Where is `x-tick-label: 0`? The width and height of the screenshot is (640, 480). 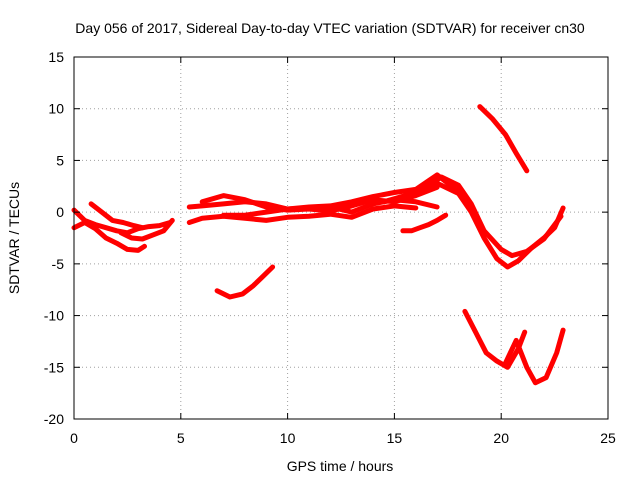
x-tick-label: 0 is located at coordinates (74, 438).